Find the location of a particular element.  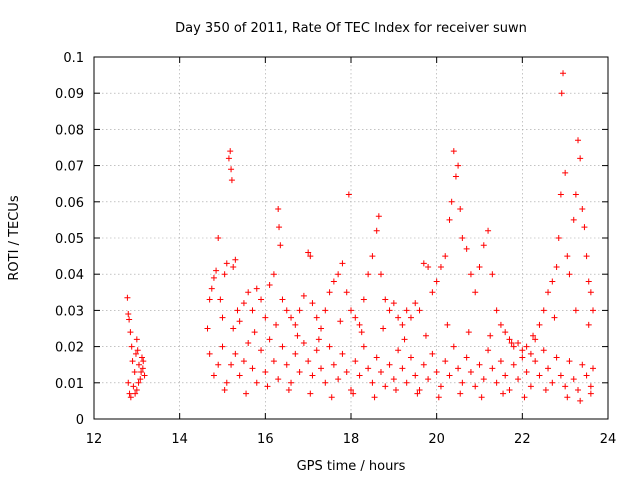

y-tick-label: 0.03 is located at coordinates (69, 311).